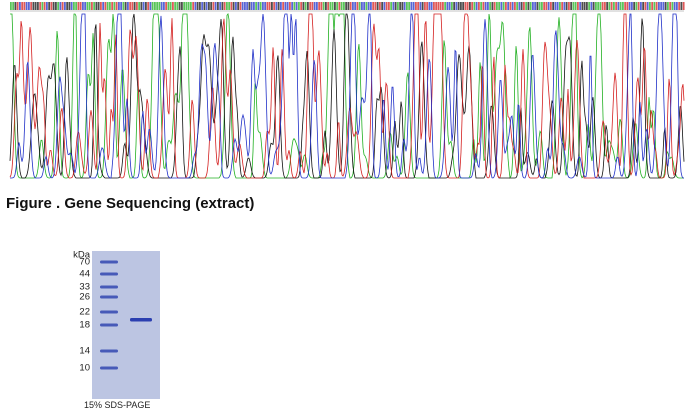 The height and width of the screenshot is (414, 685). I want to click on marker-label: 33, so click(84, 287).